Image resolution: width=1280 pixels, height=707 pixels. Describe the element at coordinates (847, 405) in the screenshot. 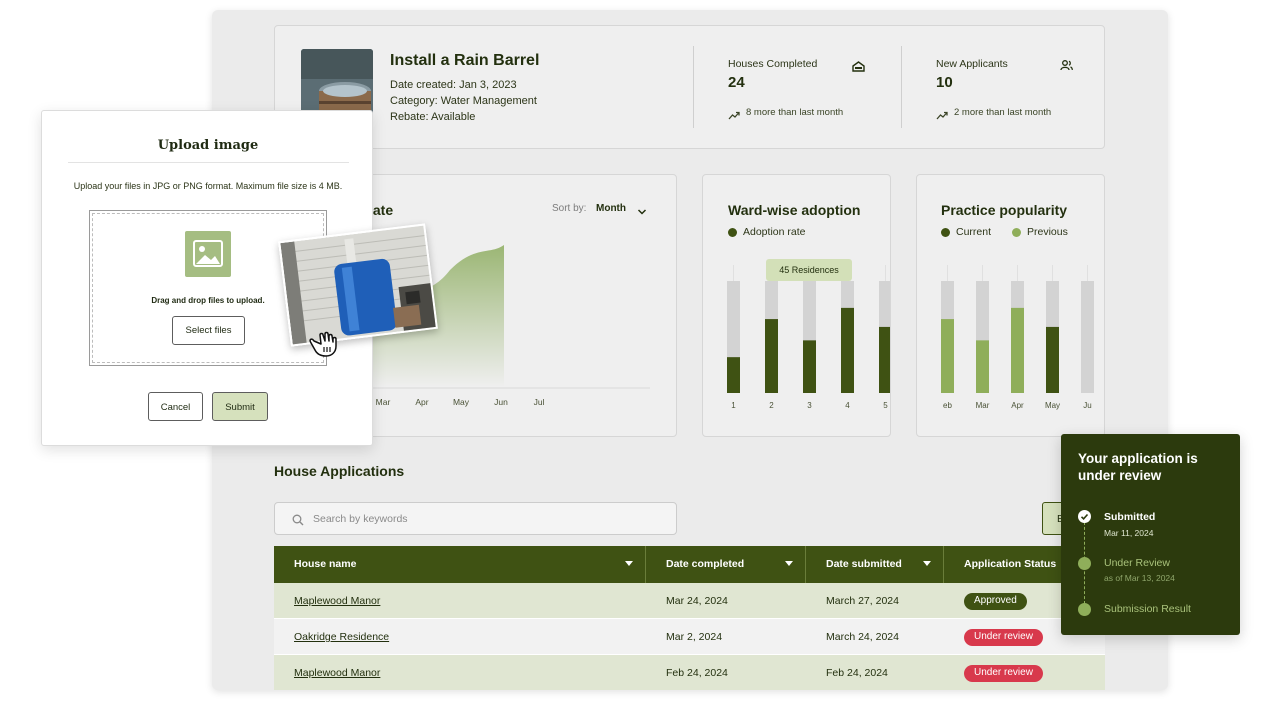

I see `x-tick-label: 4` at that location.